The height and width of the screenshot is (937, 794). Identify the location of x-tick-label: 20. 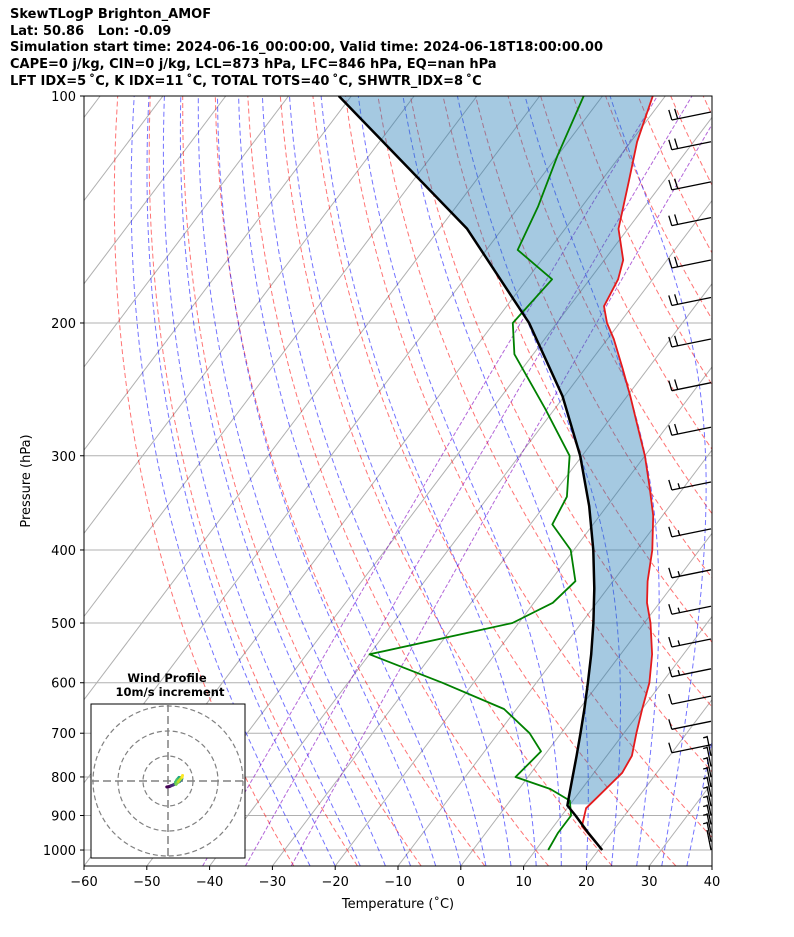
(586, 882).